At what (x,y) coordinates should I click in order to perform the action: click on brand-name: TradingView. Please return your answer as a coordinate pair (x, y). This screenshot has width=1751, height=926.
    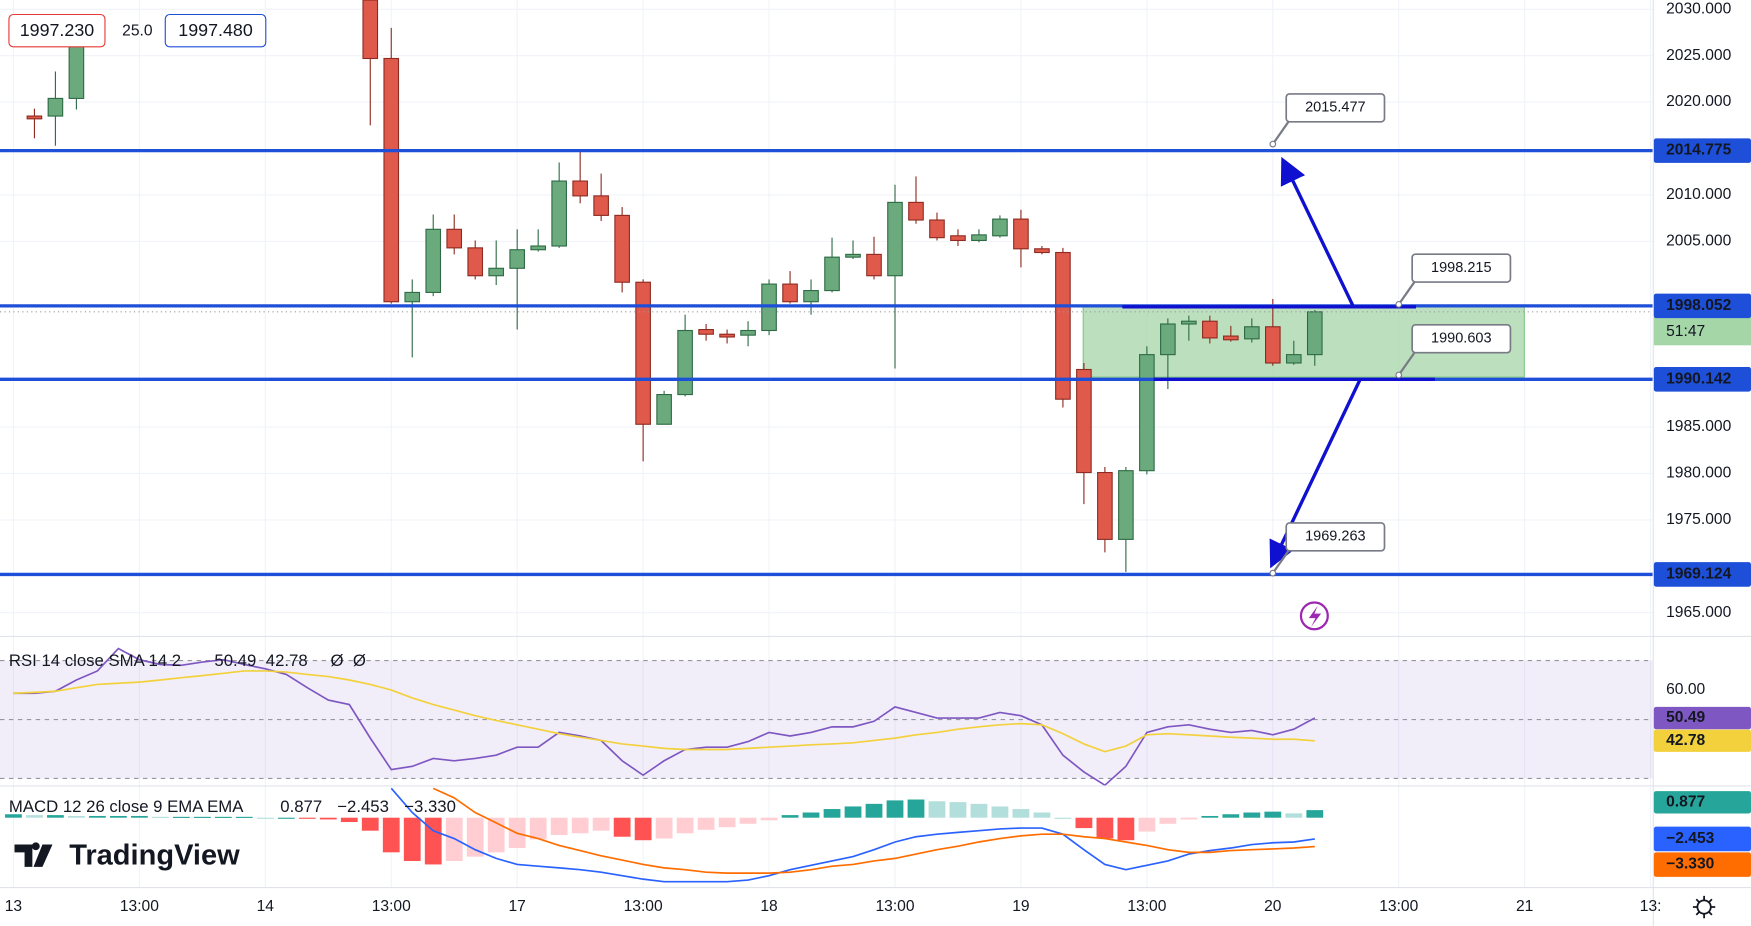
    Looking at the image, I should click on (154, 856).